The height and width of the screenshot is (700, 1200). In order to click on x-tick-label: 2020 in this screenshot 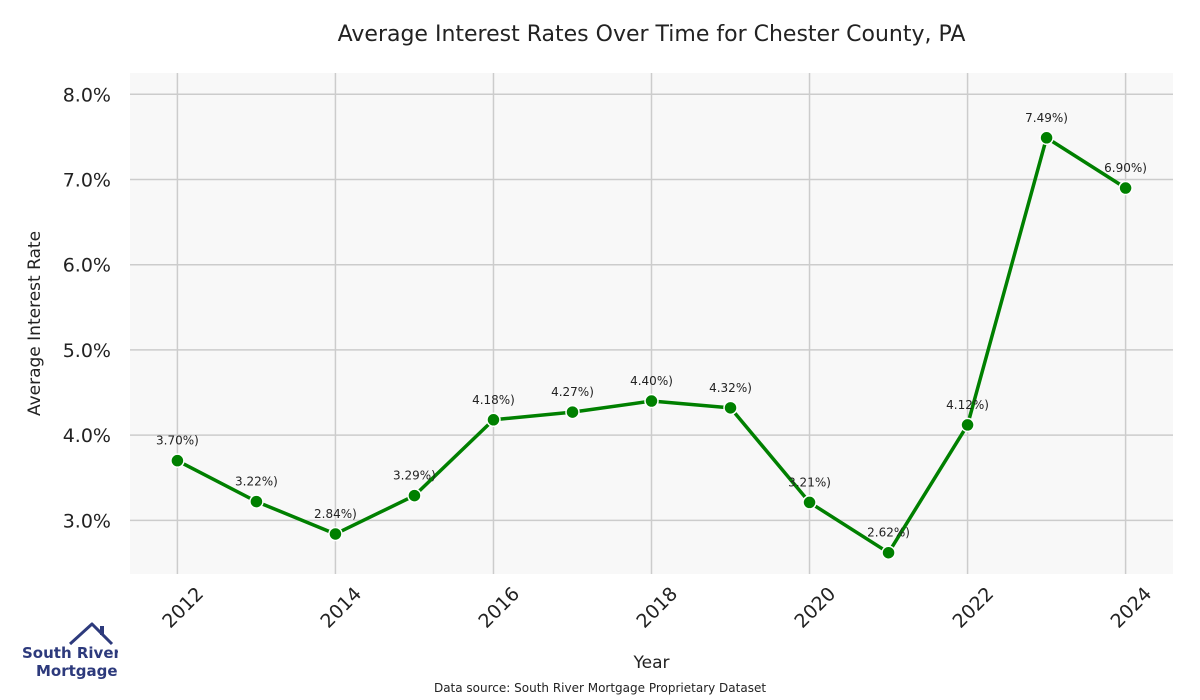, I will do `click(815, 608)`.